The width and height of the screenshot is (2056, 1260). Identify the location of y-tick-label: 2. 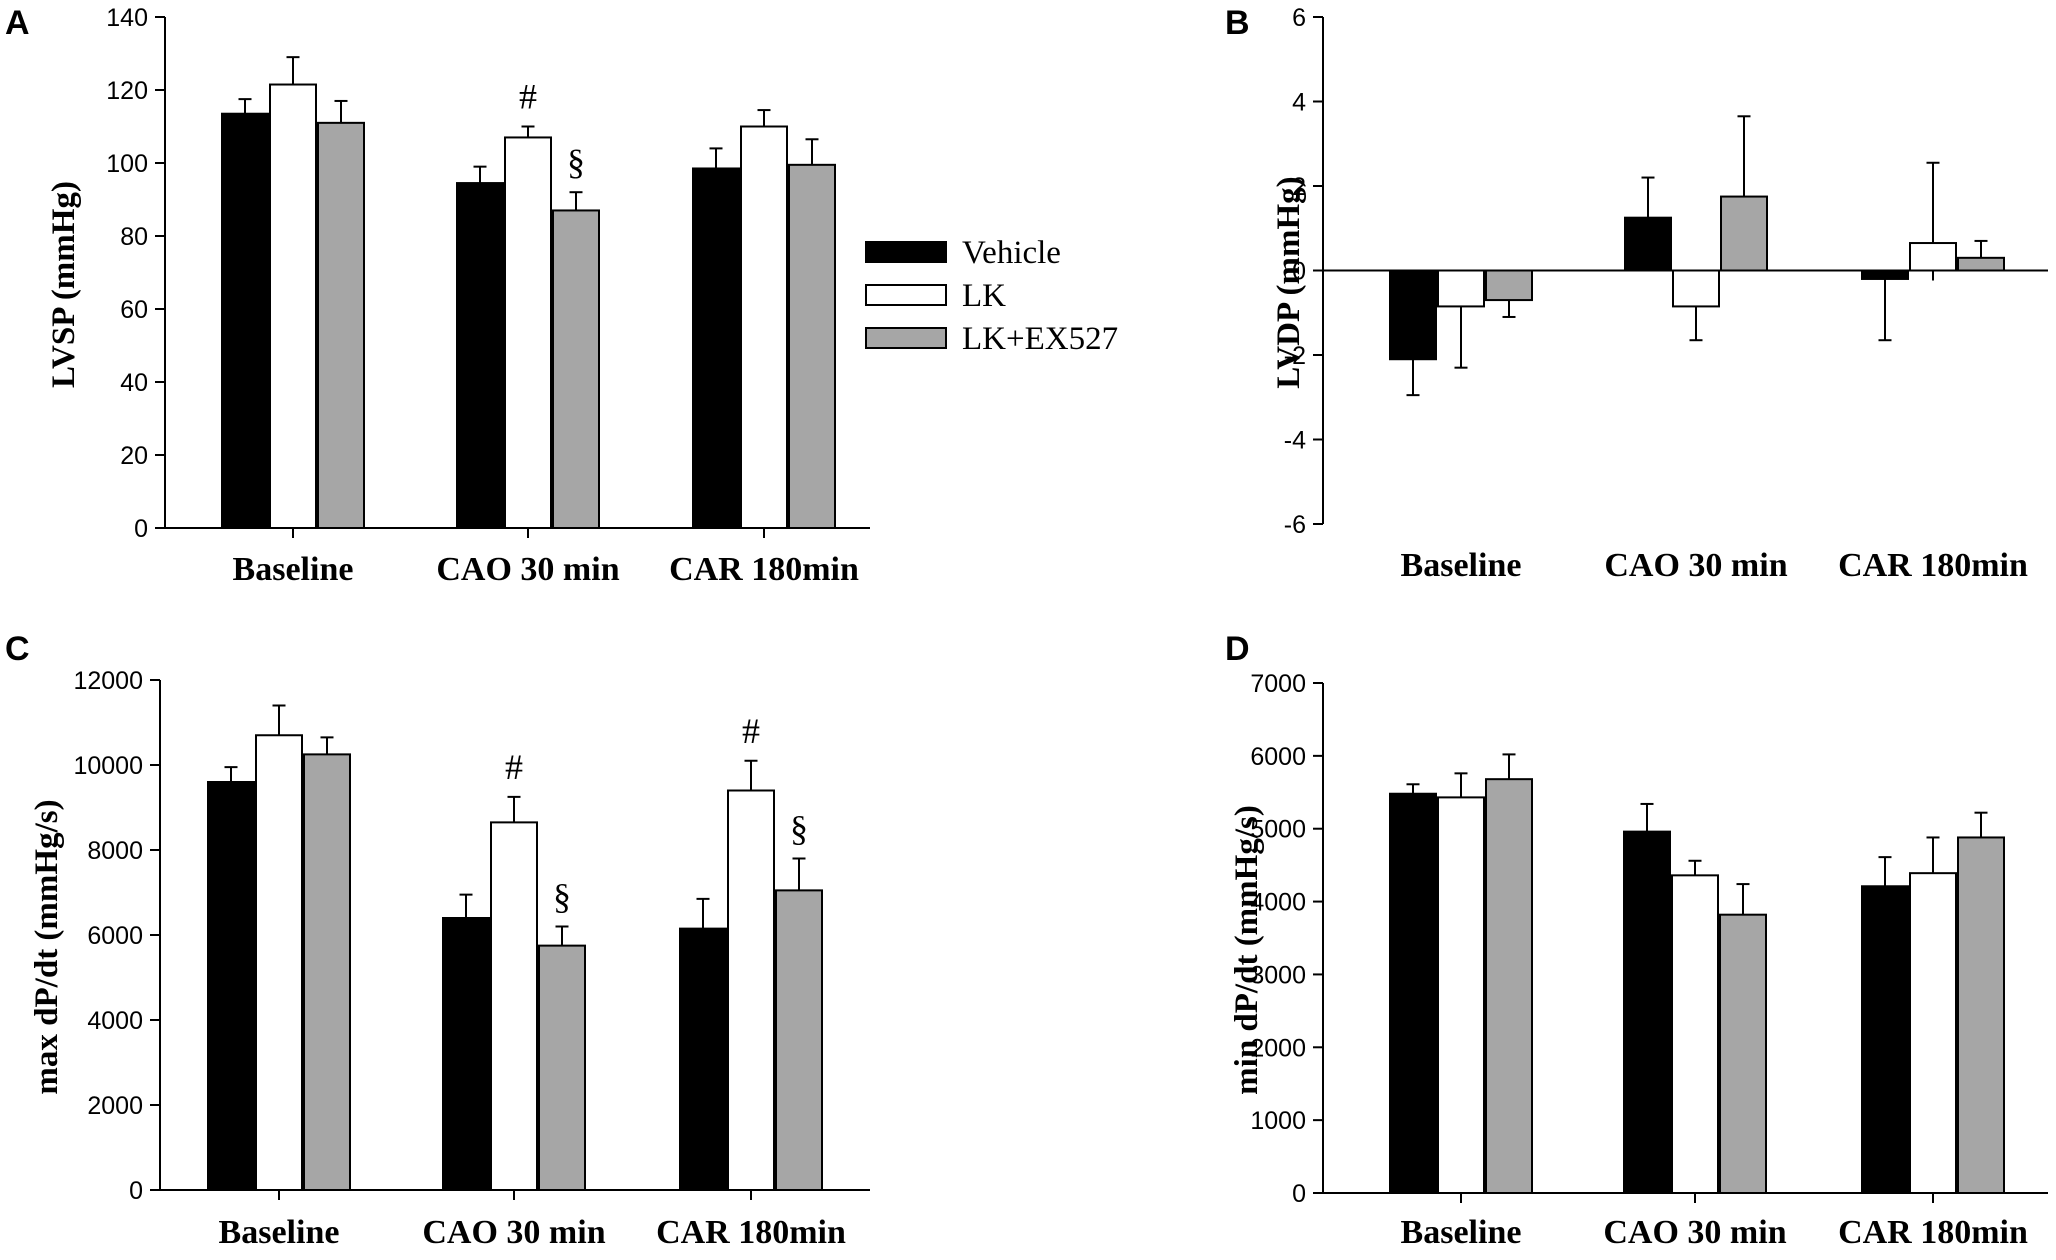
(1299, 187).